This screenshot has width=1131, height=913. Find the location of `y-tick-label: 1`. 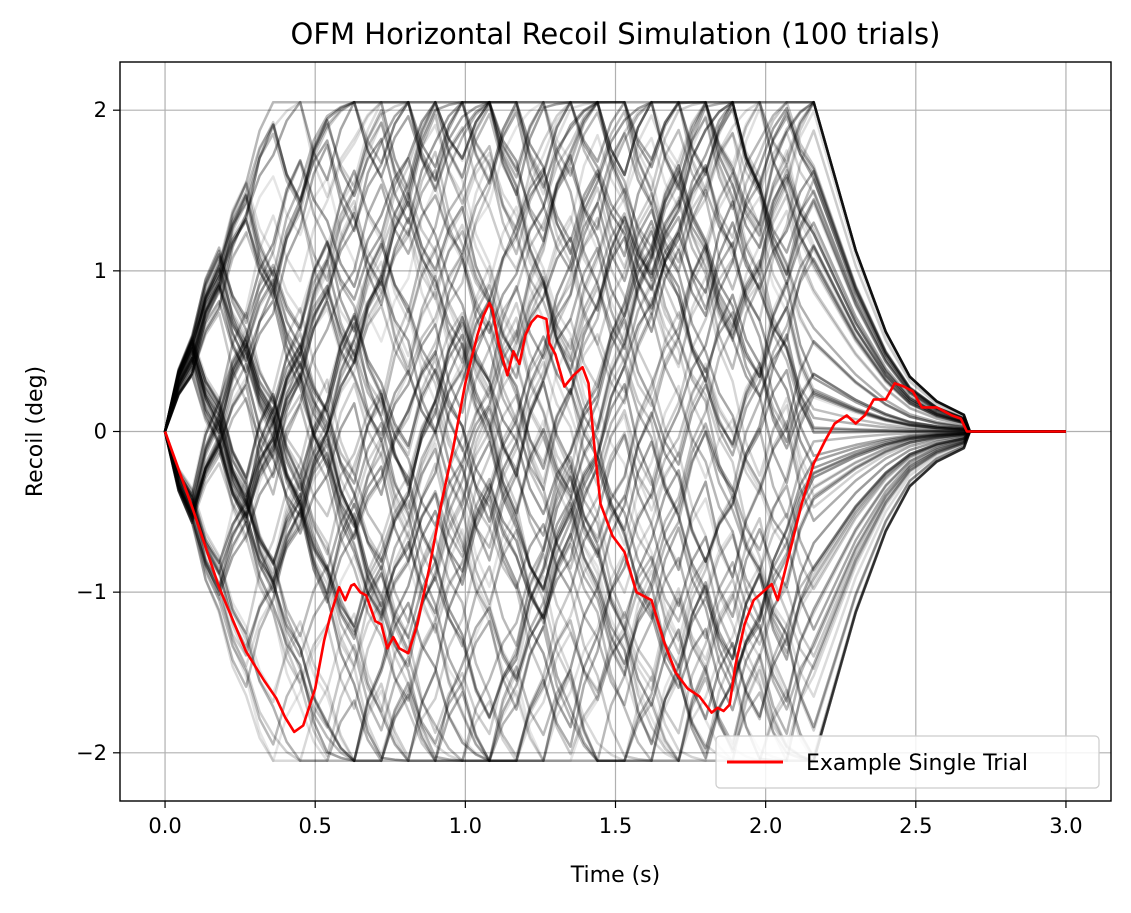

y-tick-label: 1 is located at coordinates (100, 271).